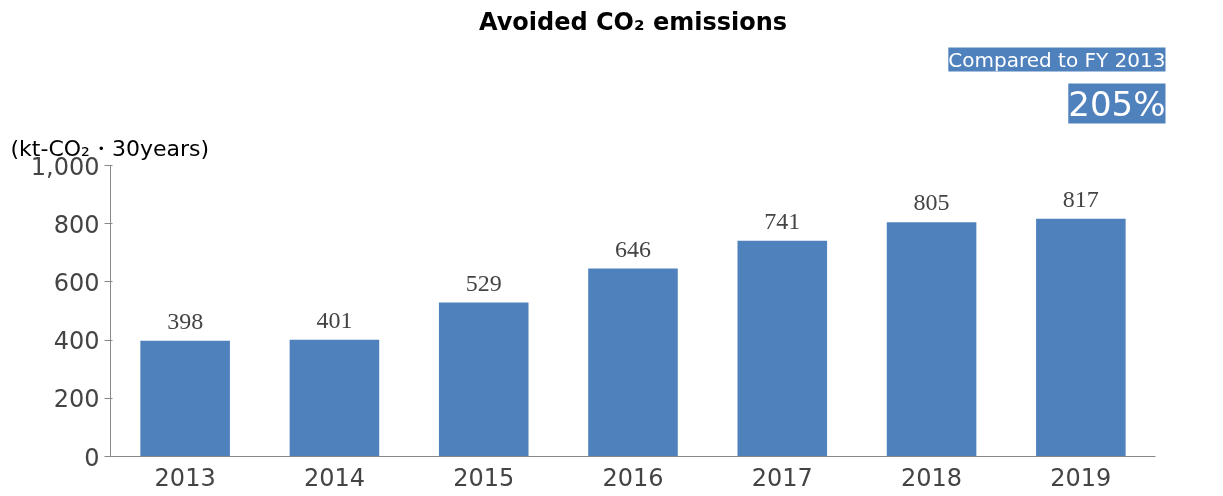  I want to click on x-tick-label: 2014, so click(334, 477).